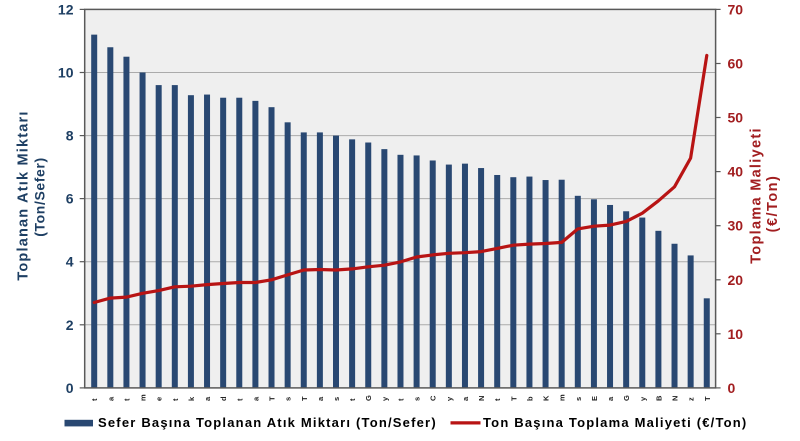  What do you see at coordinates (70, 136) in the screenshot?
I see `svg-text: 8` at bounding box center [70, 136].